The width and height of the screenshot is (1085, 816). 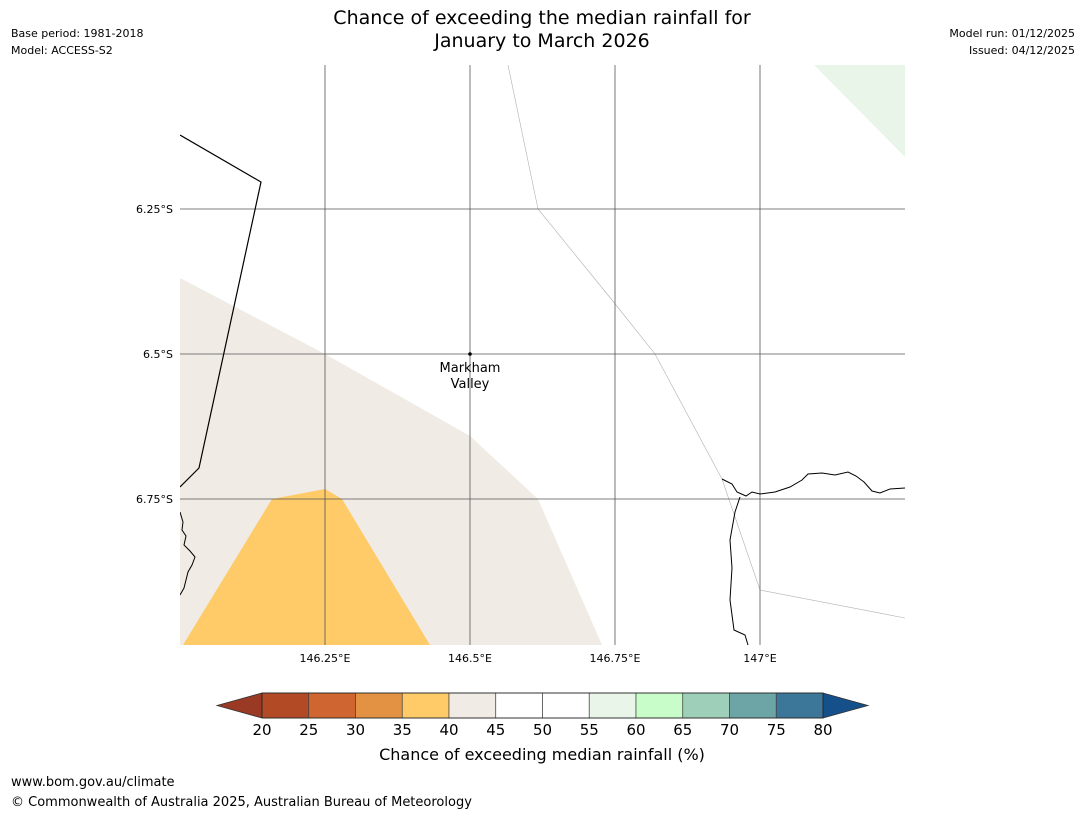 What do you see at coordinates (1021, 50) in the screenshot?
I see `issued-text: Issued: 04/12/2025` at bounding box center [1021, 50].